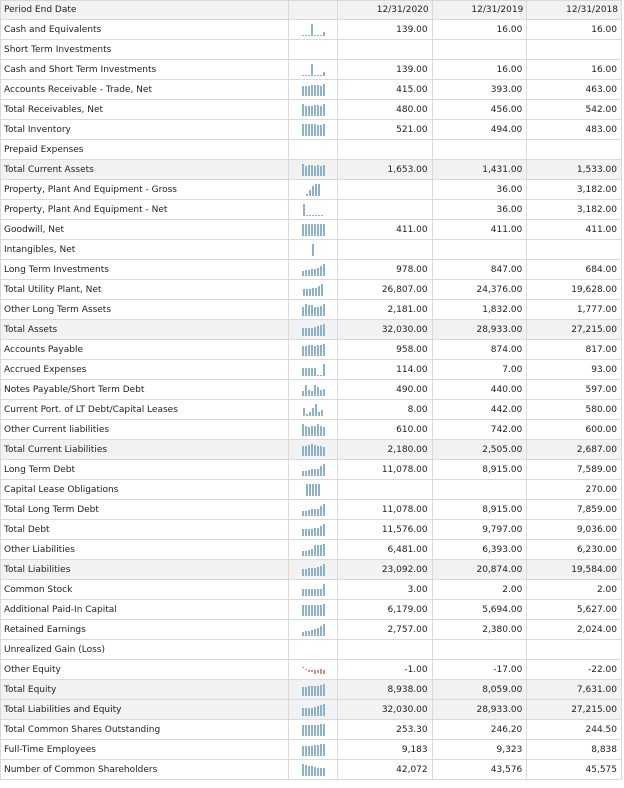 The height and width of the screenshot is (788, 624). What do you see at coordinates (311, 469) in the screenshot?
I see `table-row: Long Term Debt 11,078.00 8,915.00 7,589.00` at bounding box center [311, 469].